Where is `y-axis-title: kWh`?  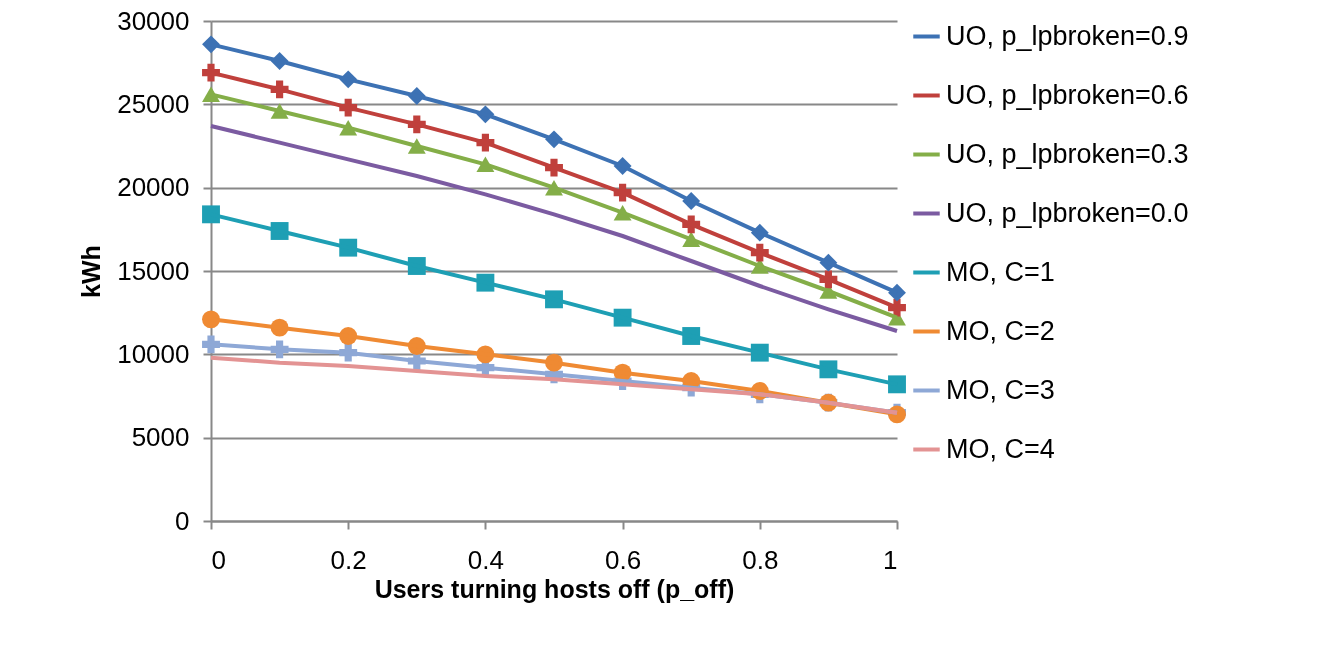 y-axis-title: kWh is located at coordinates (91, 271).